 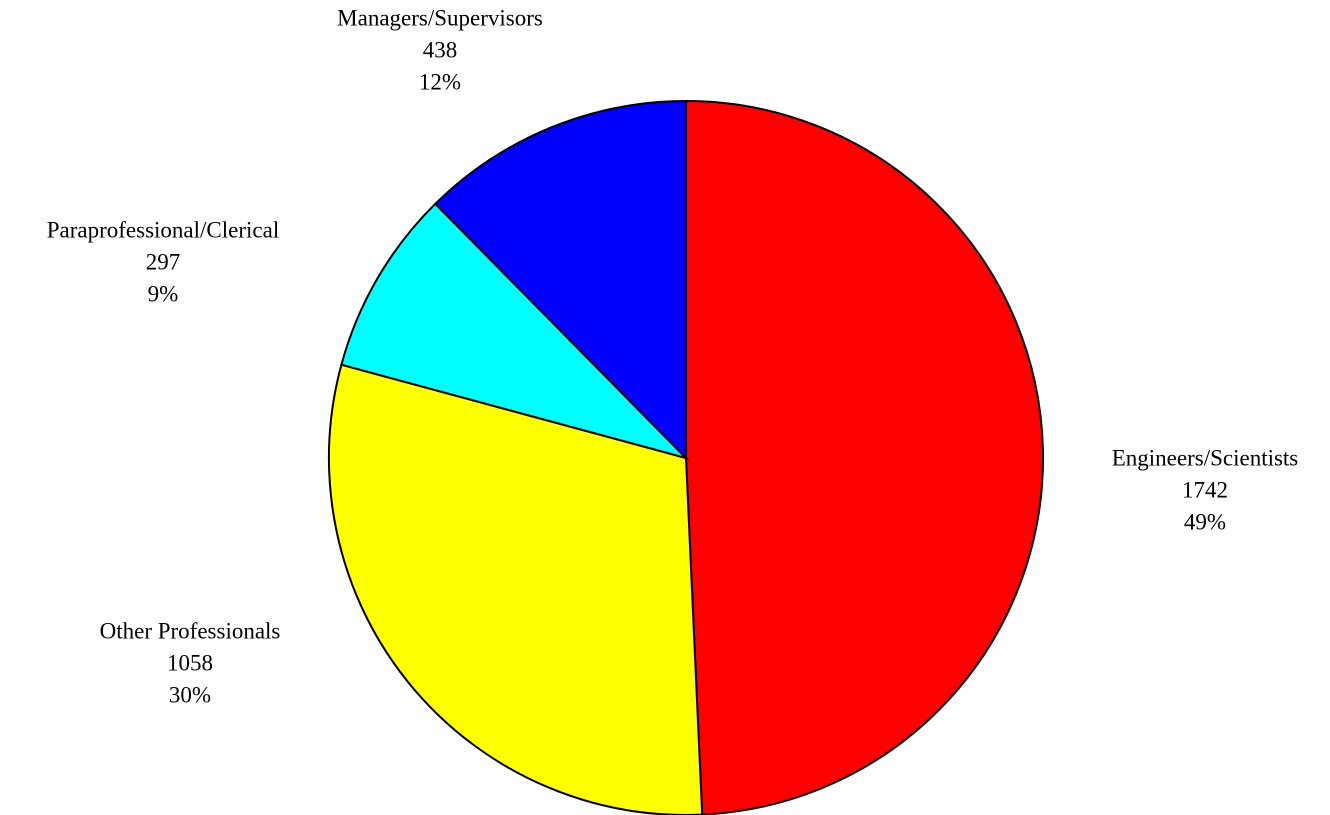 What do you see at coordinates (440, 81) in the screenshot?
I see `slice-percent: 12%` at bounding box center [440, 81].